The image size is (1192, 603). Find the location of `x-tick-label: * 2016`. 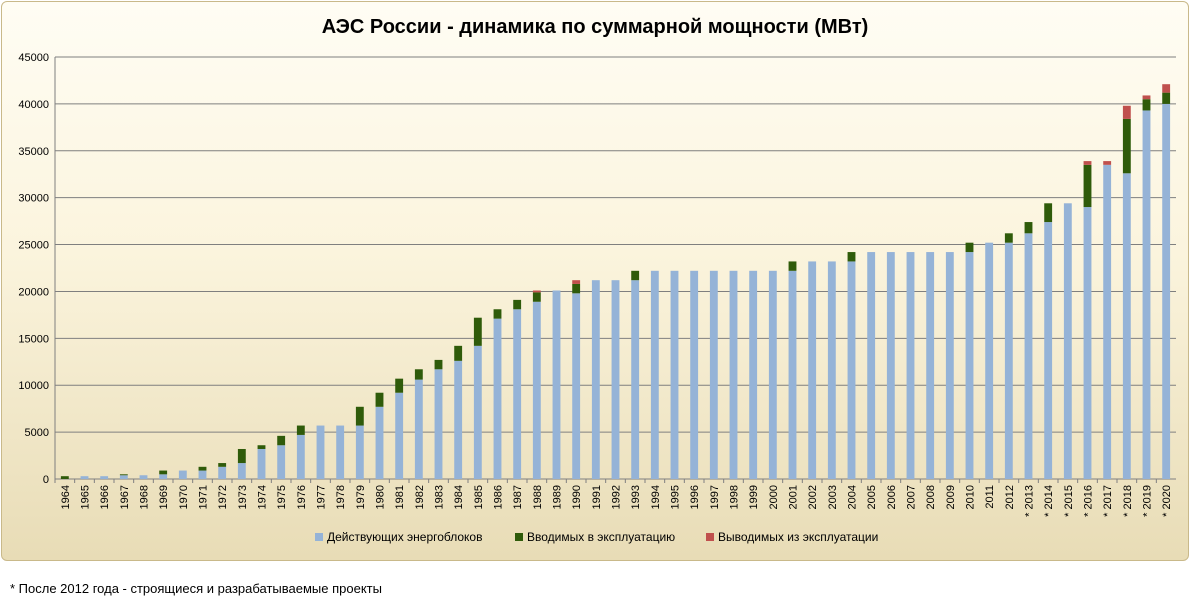

x-tick-label: * 2016 is located at coordinates (1089, 501).